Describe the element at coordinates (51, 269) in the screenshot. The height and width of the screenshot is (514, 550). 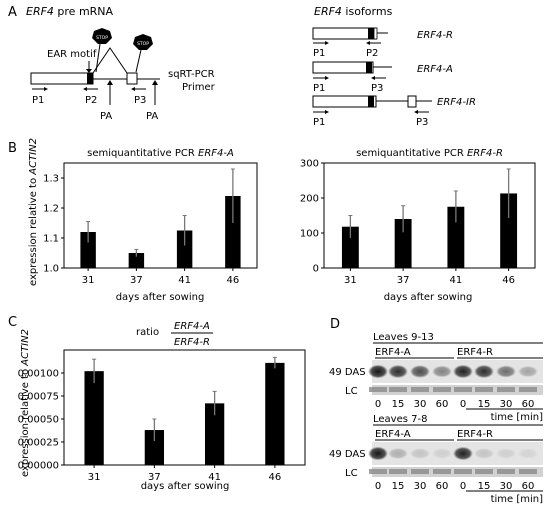
I see `y-tick-label: 1.0` at that location.